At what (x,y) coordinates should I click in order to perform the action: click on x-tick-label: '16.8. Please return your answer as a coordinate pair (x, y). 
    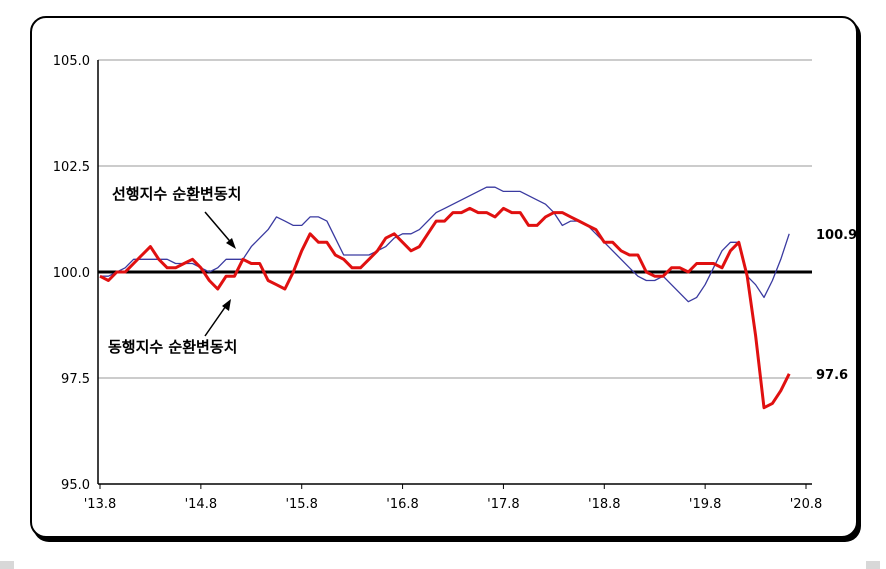
    Looking at the image, I should click on (402, 504).